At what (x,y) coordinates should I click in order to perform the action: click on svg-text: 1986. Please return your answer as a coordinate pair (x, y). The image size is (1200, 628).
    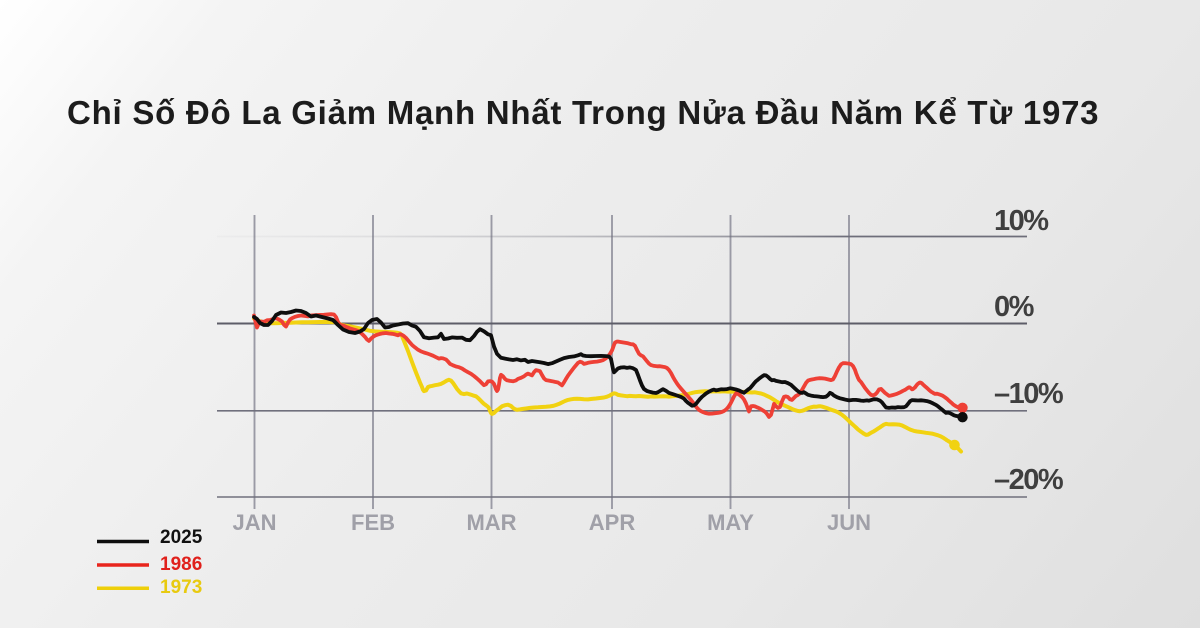
    Looking at the image, I should click on (181, 564).